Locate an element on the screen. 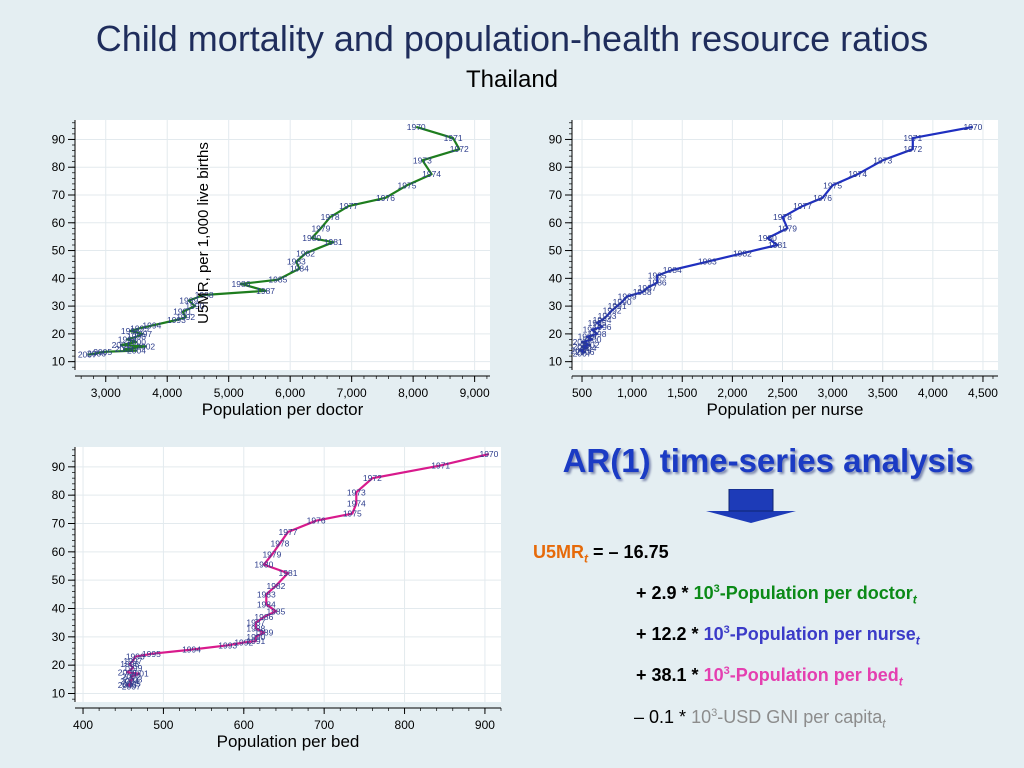 Image resolution: width=1024 pixels, height=768 pixels. point-label: 1997 is located at coordinates (592, 330).